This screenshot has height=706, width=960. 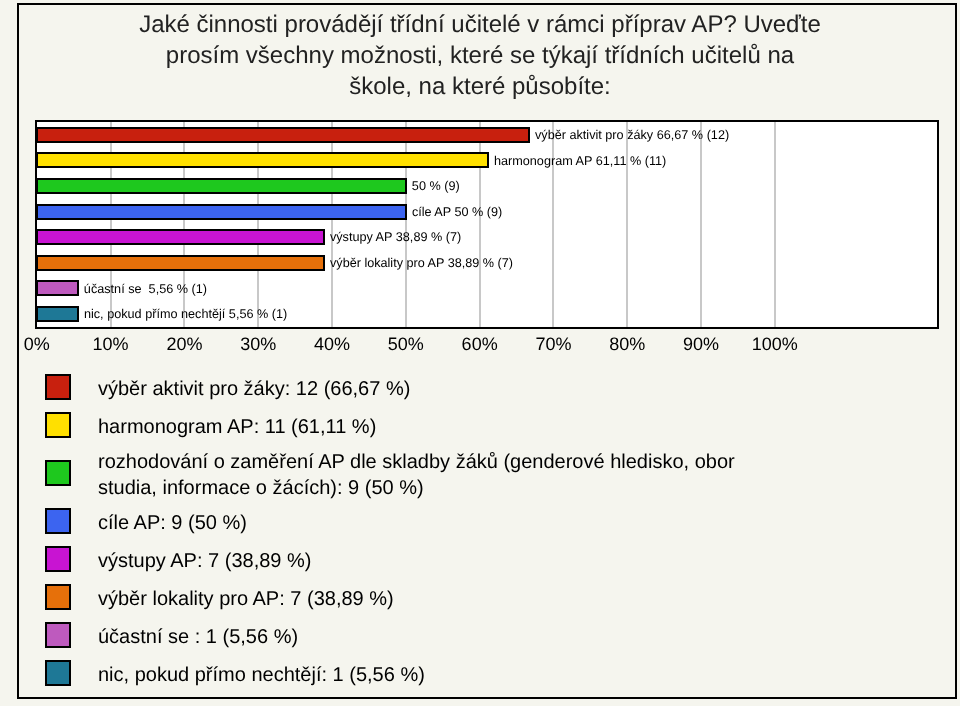 I want to click on x-tick-label: 30%, so click(x=258, y=344).